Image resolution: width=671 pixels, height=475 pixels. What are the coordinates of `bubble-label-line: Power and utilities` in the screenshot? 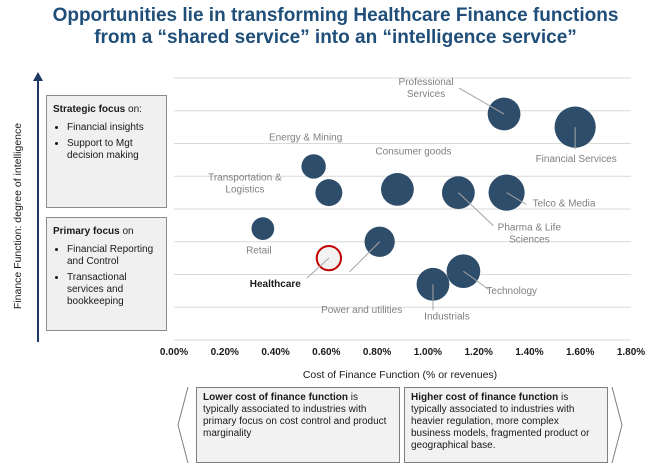 It's located at (361, 310).